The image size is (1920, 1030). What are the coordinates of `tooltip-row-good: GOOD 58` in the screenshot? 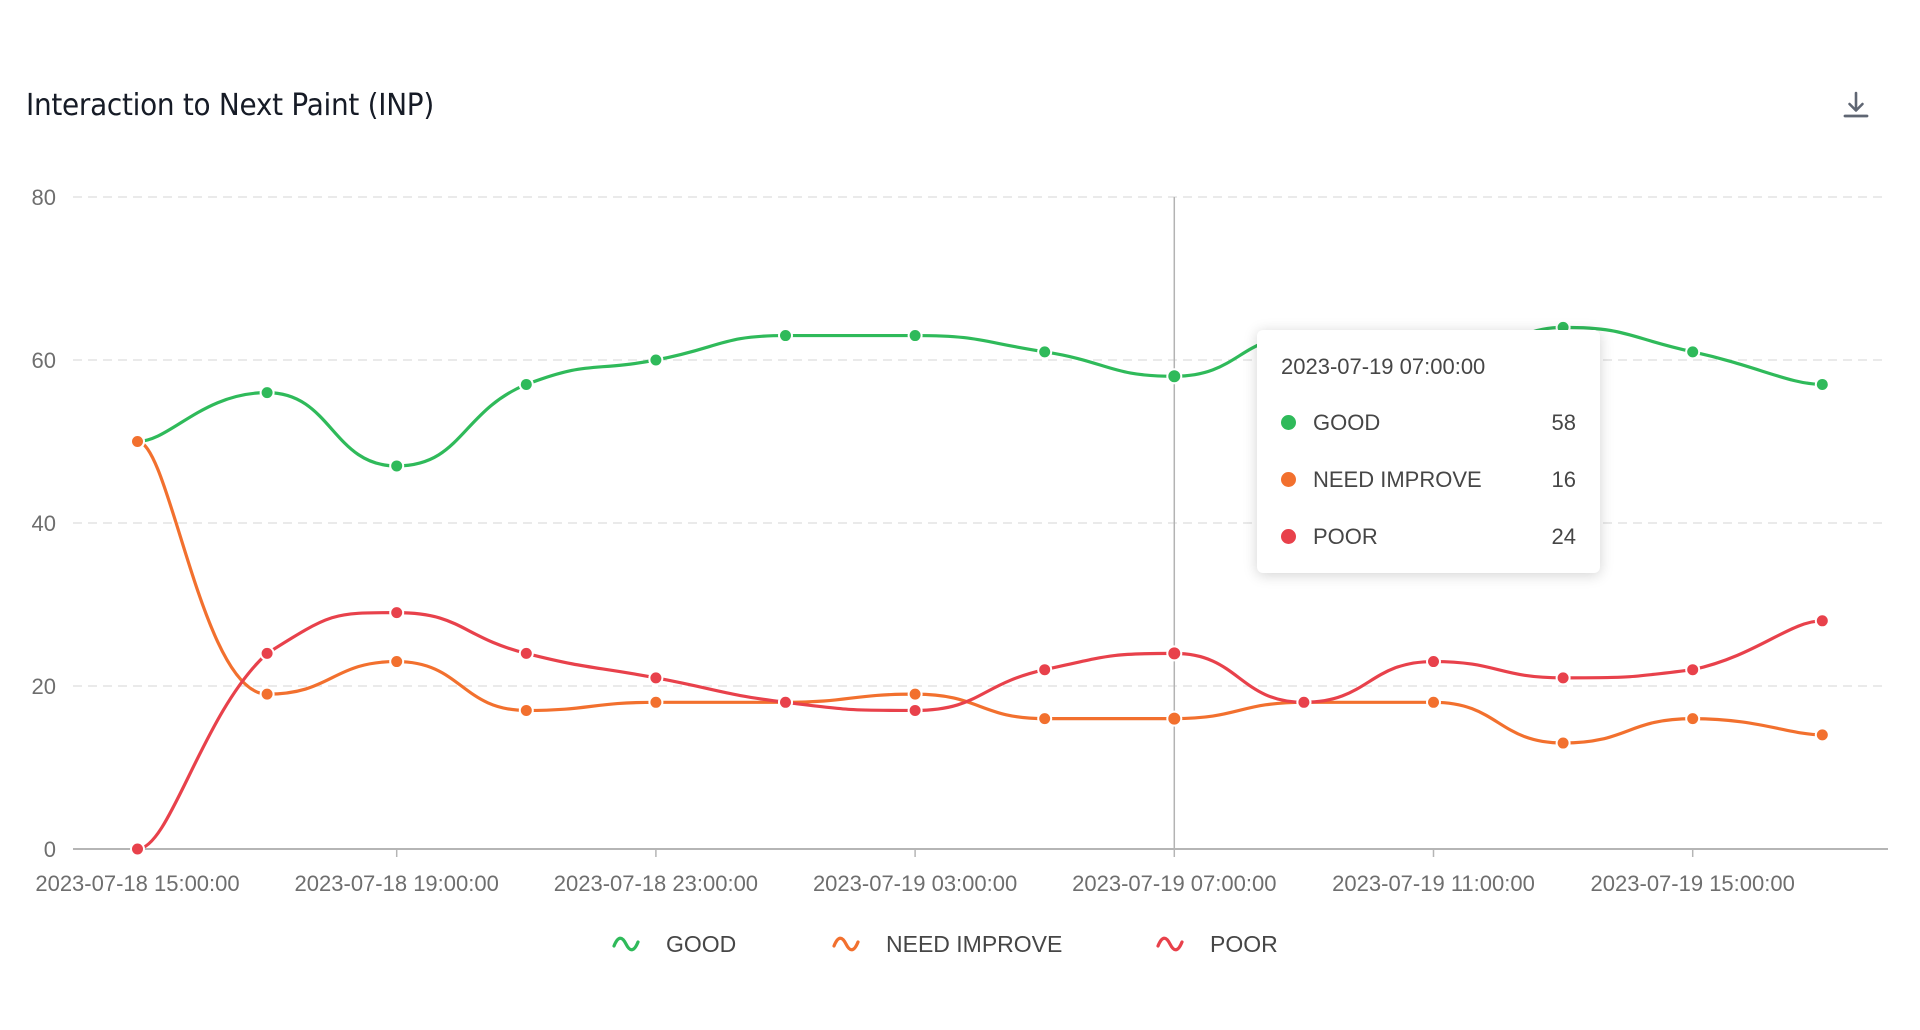 It's located at (1428, 422).